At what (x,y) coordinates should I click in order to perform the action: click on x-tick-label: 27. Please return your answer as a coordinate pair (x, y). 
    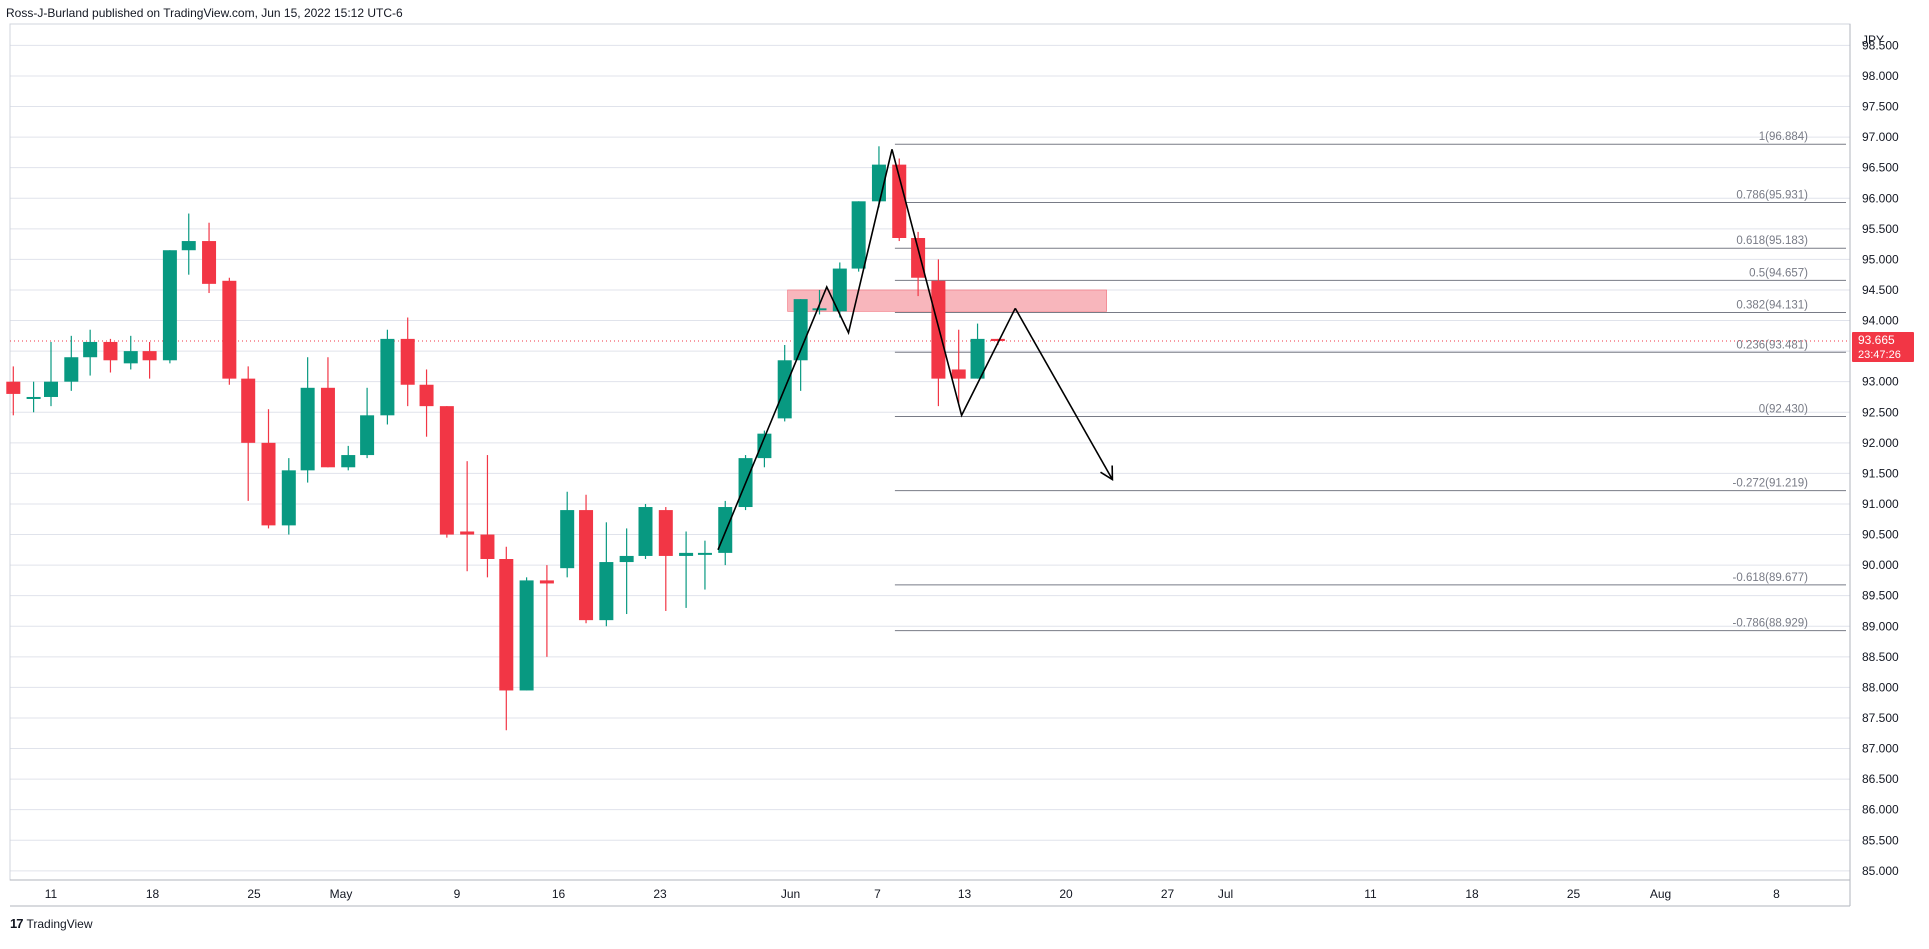
    Looking at the image, I should click on (1168, 894).